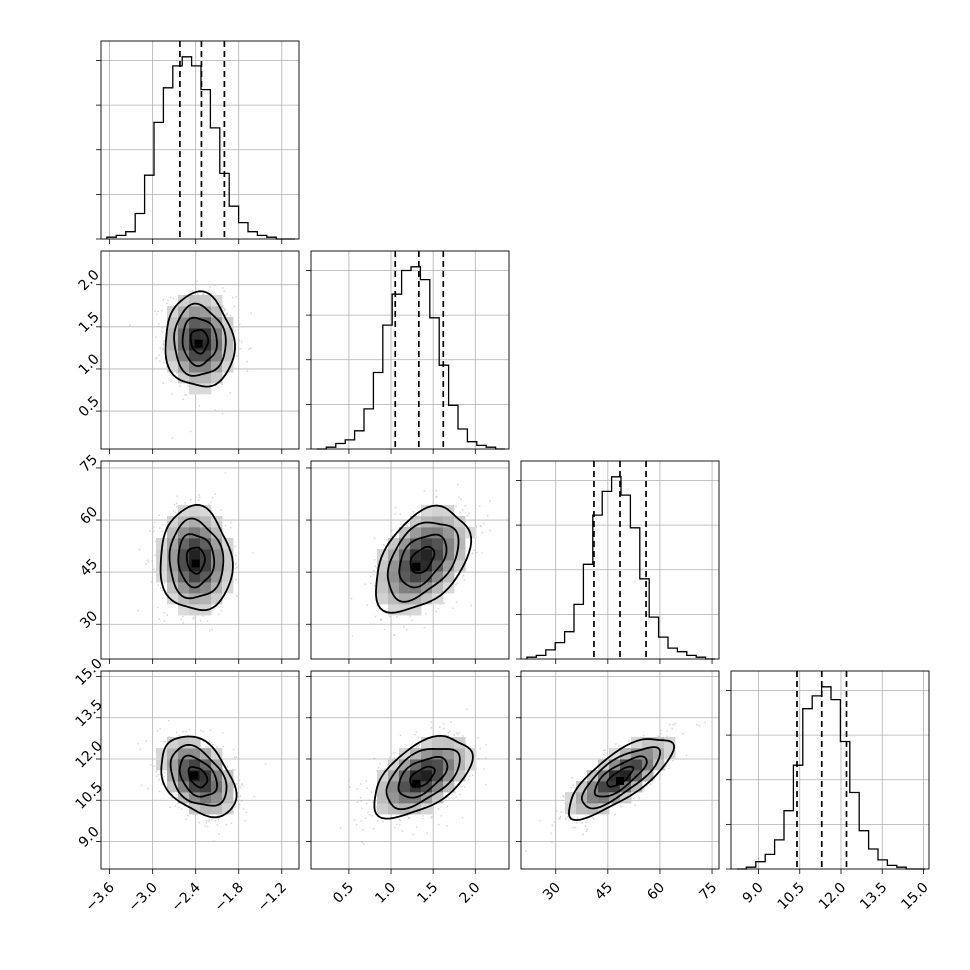 This screenshot has width=970, height=970. I want to click on histogram-step, so click(410, 358).